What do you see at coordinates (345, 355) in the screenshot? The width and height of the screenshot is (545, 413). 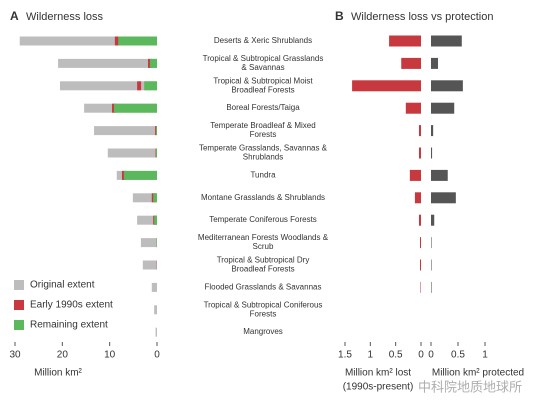 I see `x-tick-label: 1.5` at bounding box center [345, 355].